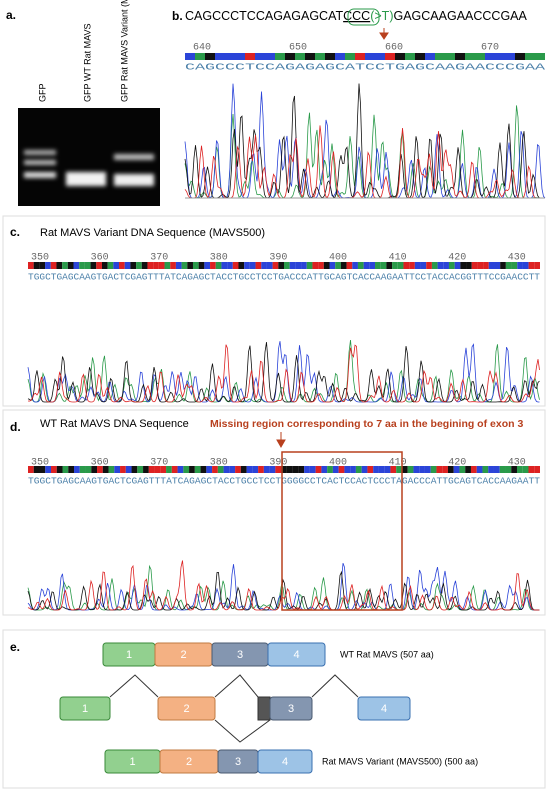 The height and width of the screenshot is (791, 550). Describe the element at coordinates (281, 440) in the screenshot. I see `arrow` at that location.